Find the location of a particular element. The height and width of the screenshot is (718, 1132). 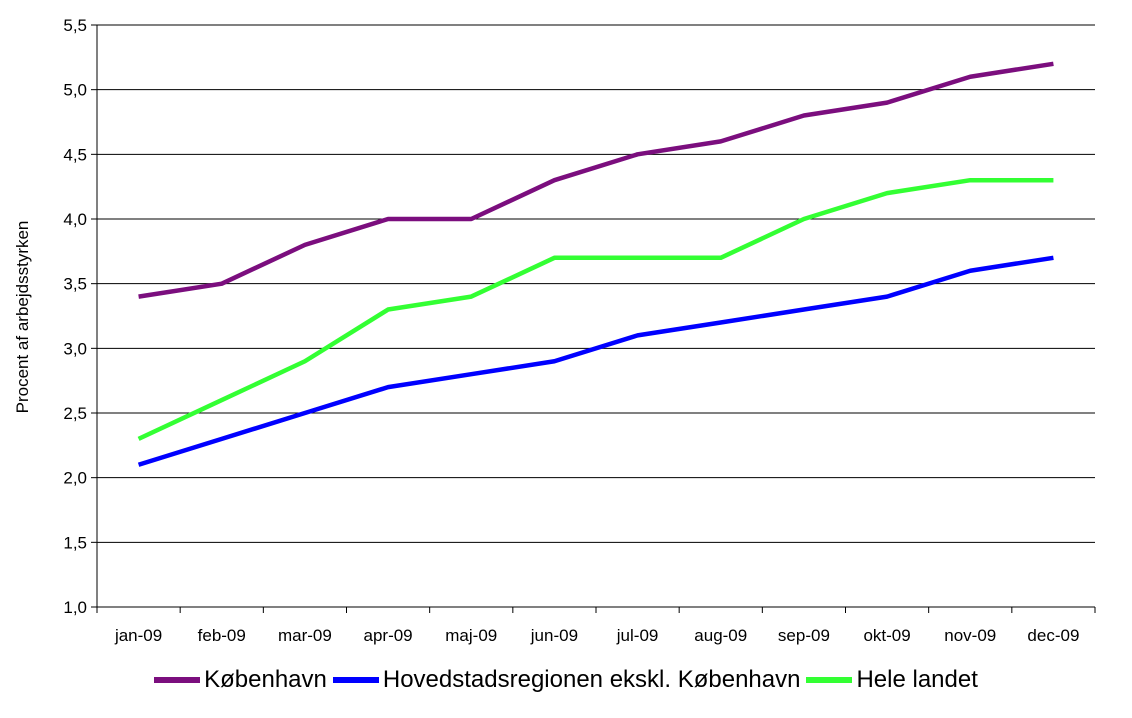

x-tick-label: jul-09 is located at coordinates (637, 635).